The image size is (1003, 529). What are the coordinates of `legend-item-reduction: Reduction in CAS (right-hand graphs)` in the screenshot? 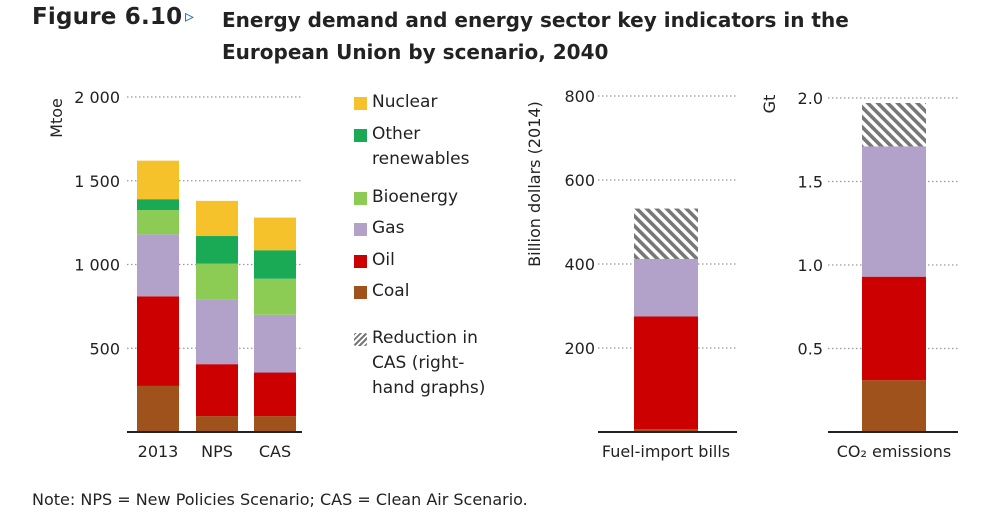 It's located at (428, 363).